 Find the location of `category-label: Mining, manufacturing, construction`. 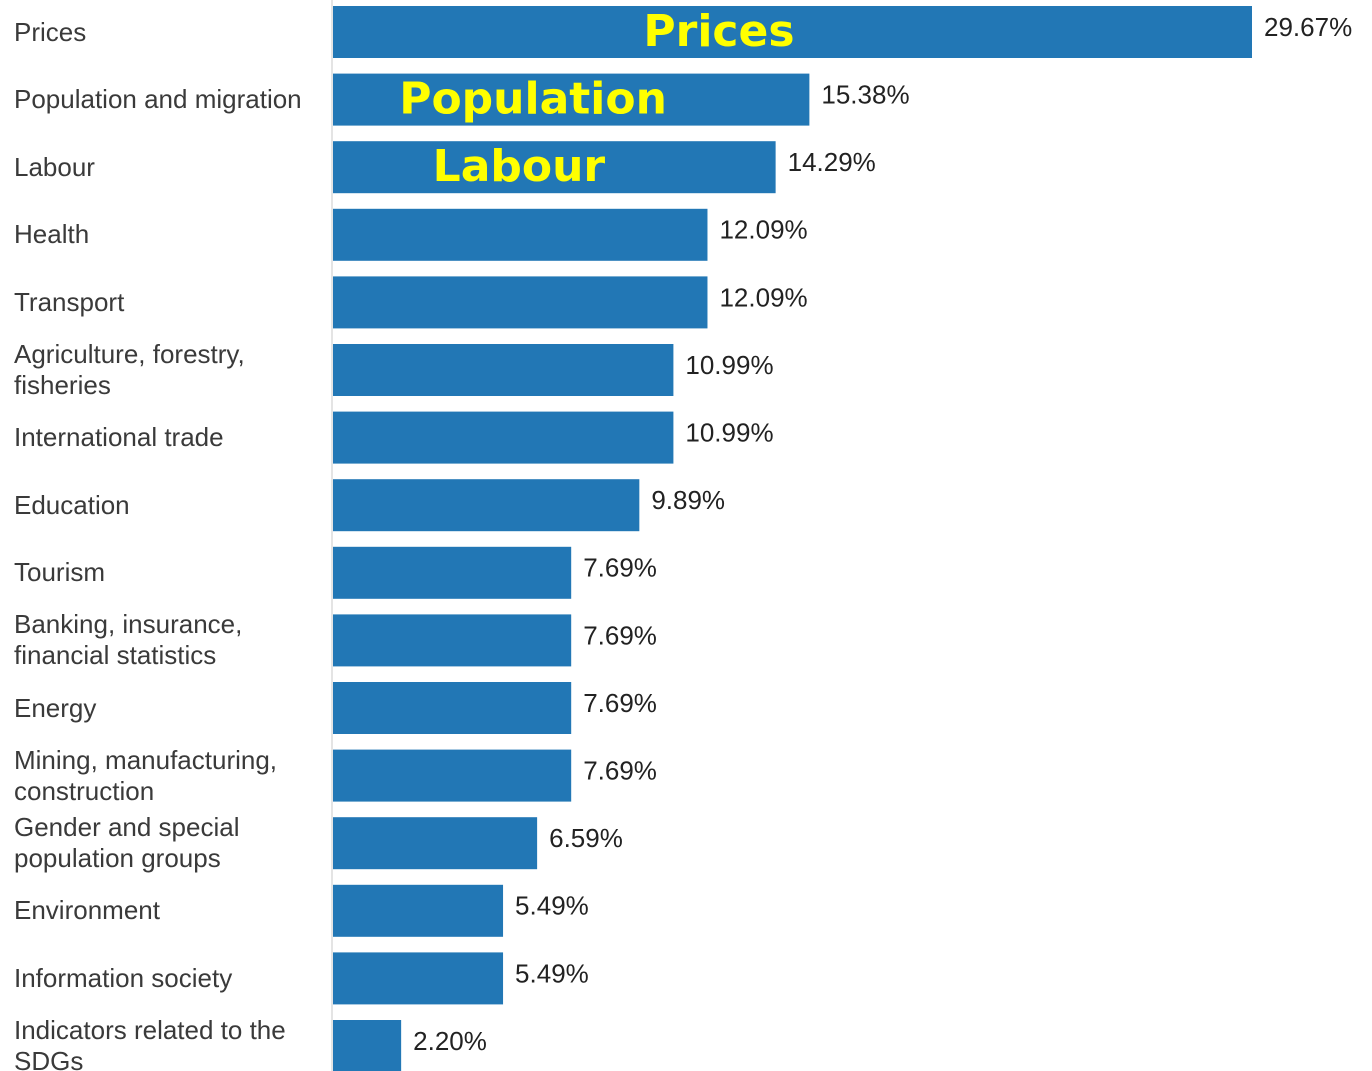

category-label: Mining, manufacturing, construction is located at coordinates (173, 776).